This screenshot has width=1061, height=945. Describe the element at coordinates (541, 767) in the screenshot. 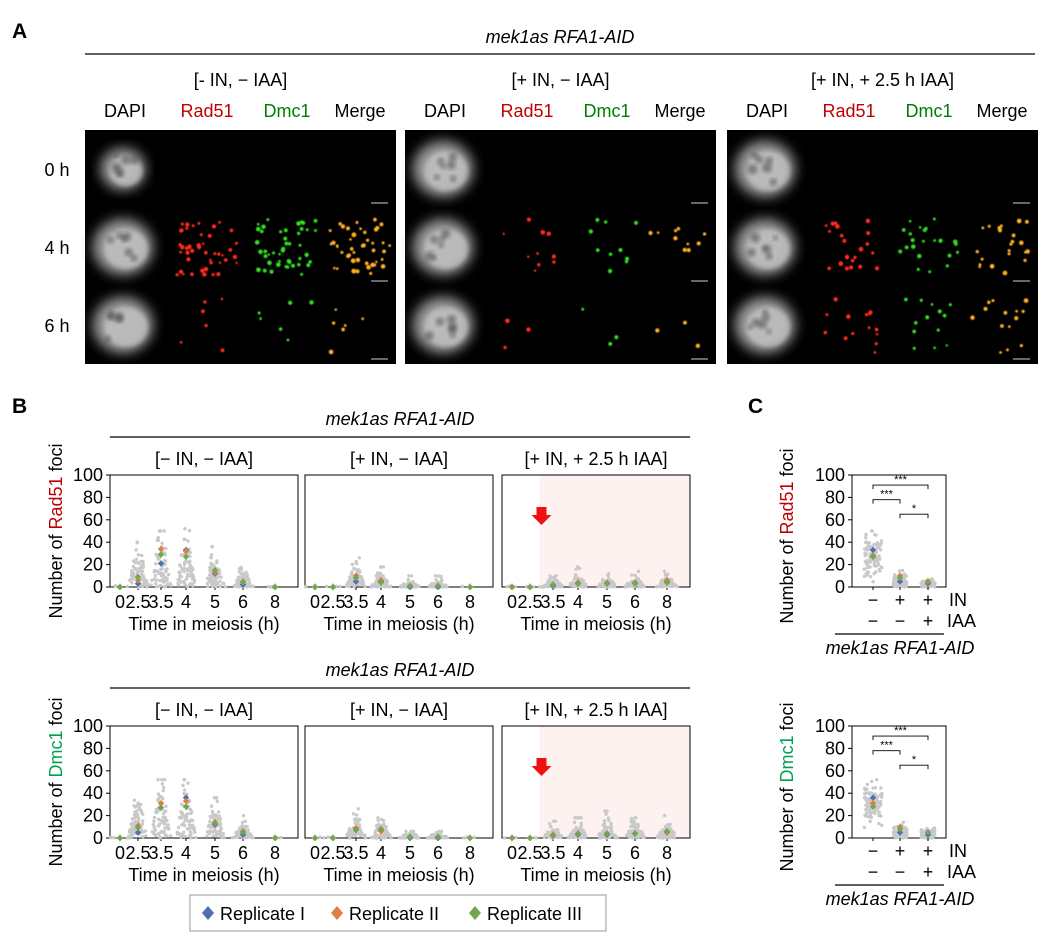

I see `iaa-addition-arrow` at that location.